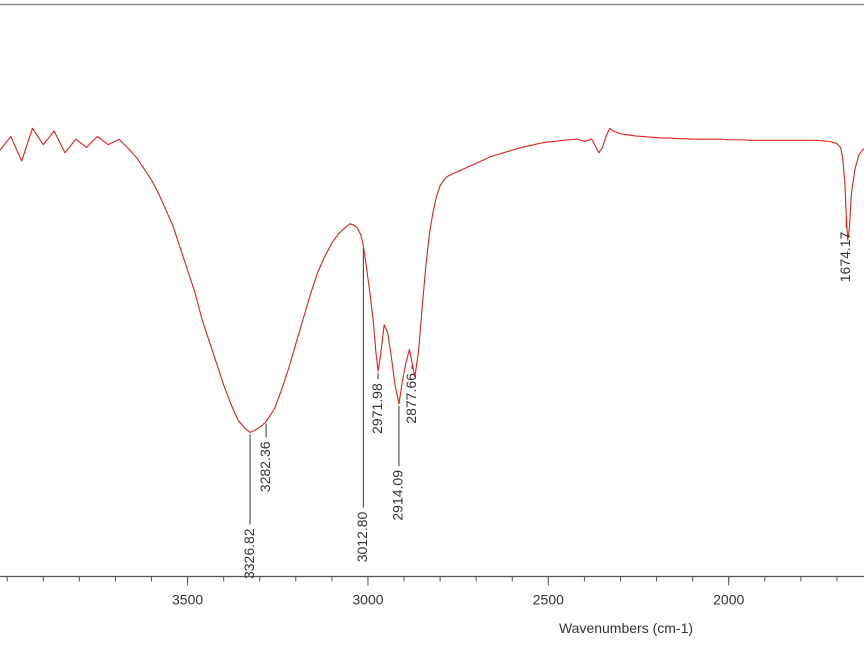 The image size is (864, 648). What do you see at coordinates (626, 628) in the screenshot?
I see `x-axis-title: Wavenumbers (cm-1)` at bounding box center [626, 628].